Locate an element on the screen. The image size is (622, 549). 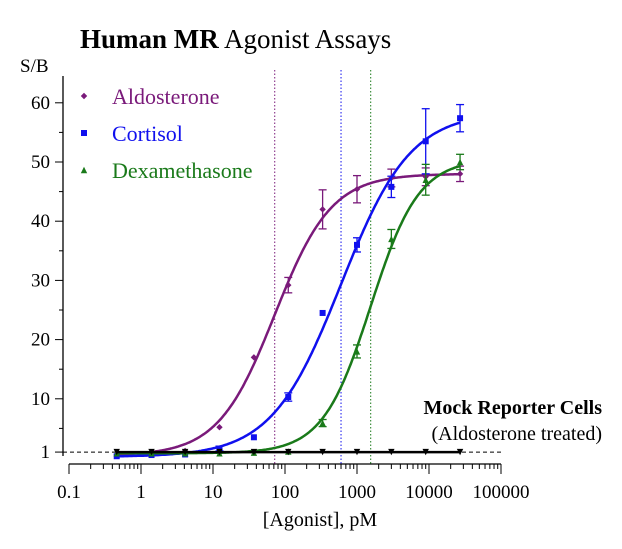
x-tick-label: 100 is located at coordinates (285, 492).